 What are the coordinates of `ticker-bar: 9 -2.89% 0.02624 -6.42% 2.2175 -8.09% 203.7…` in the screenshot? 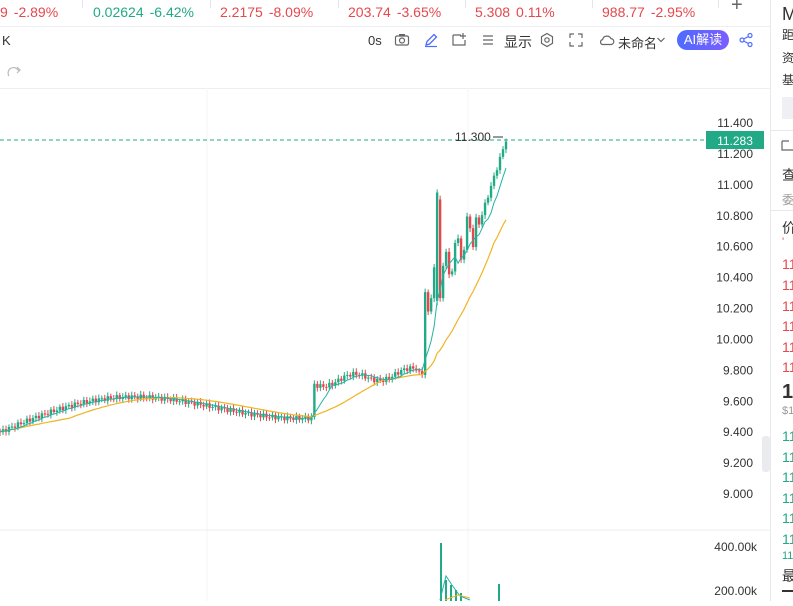 It's located at (385, 13).